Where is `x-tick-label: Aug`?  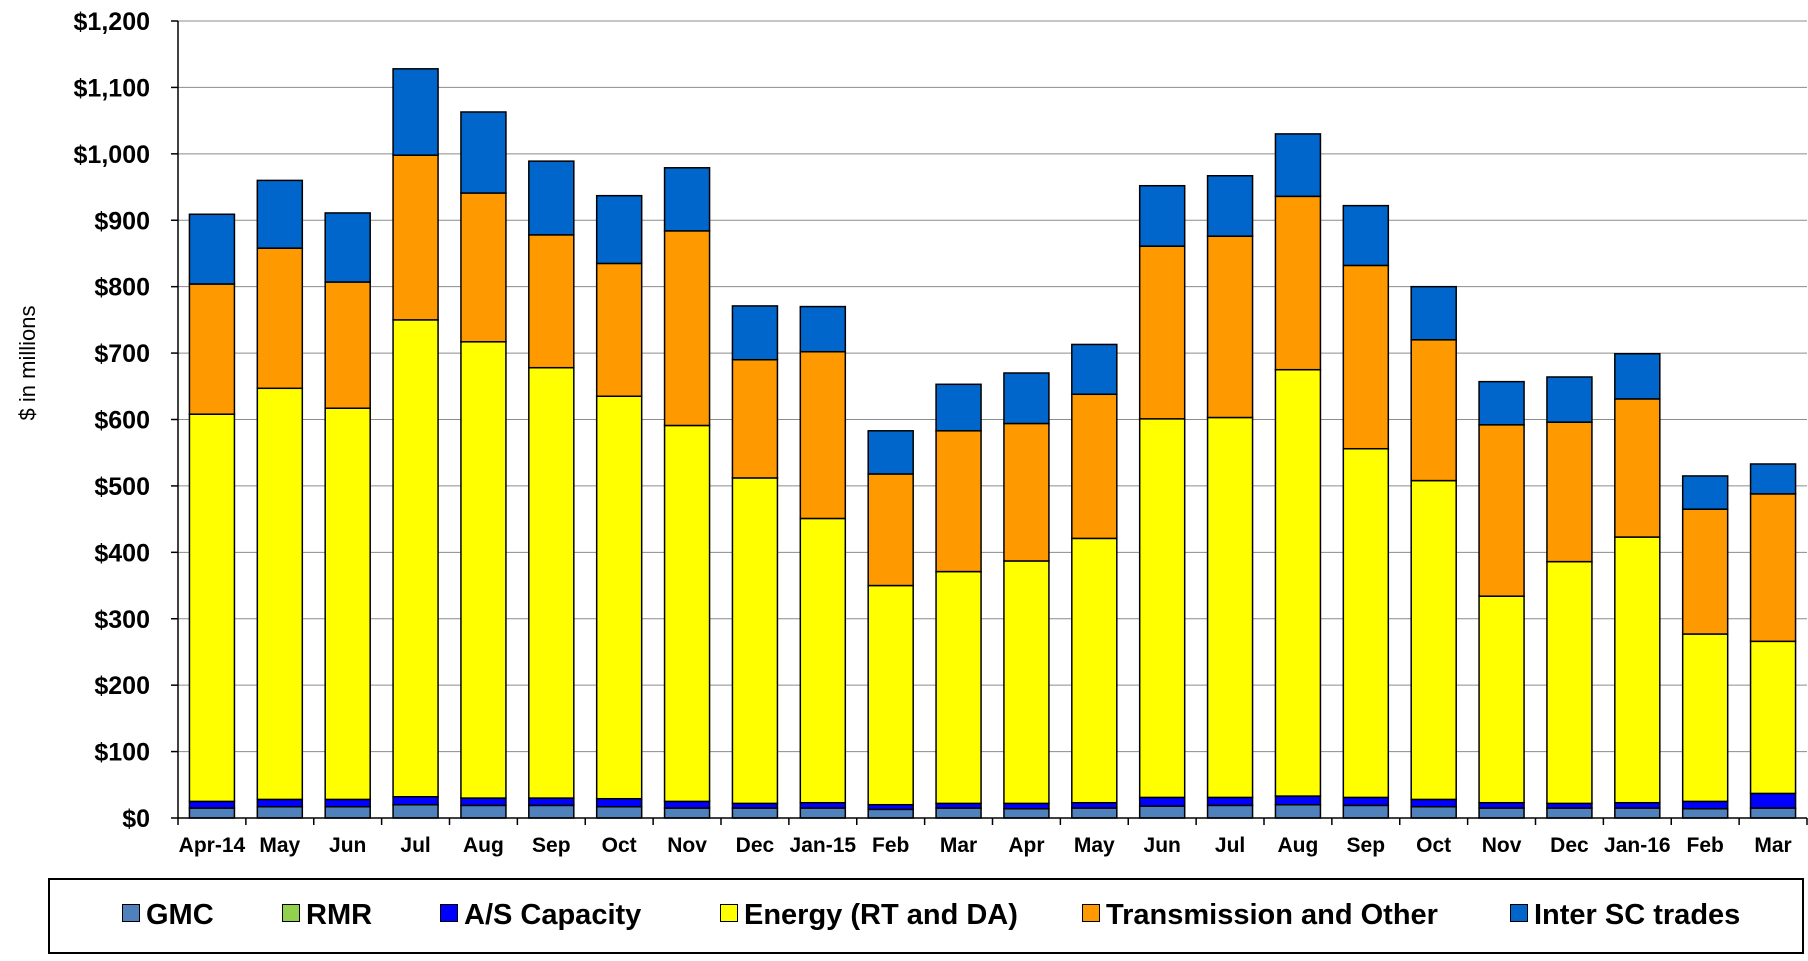 x-tick-label: Aug is located at coordinates (483, 845).